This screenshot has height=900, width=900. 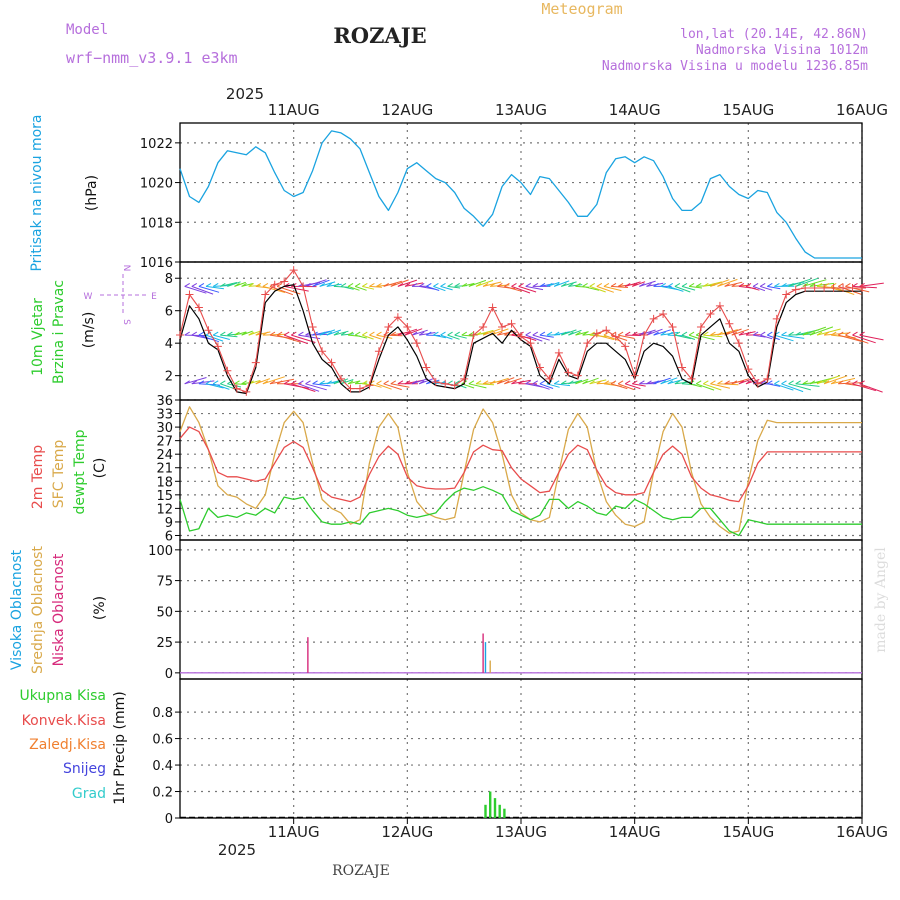 What do you see at coordinates (578, 832) in the screenshot?
I see `bottom-day-labels: 11AUG 12AUG 13AUG 14AUG 15AUG 16AUG` at bounding box center [578, 832].